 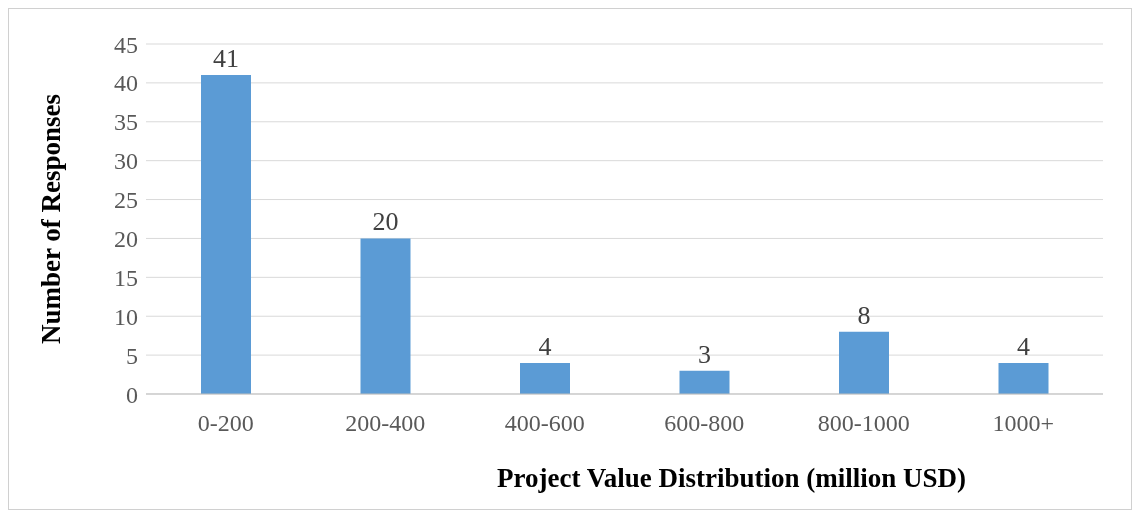 What do you see at coordinates (132, 355) in the screenshot?
I see `y-tick-label: 5` at bounding box center [132, 355].